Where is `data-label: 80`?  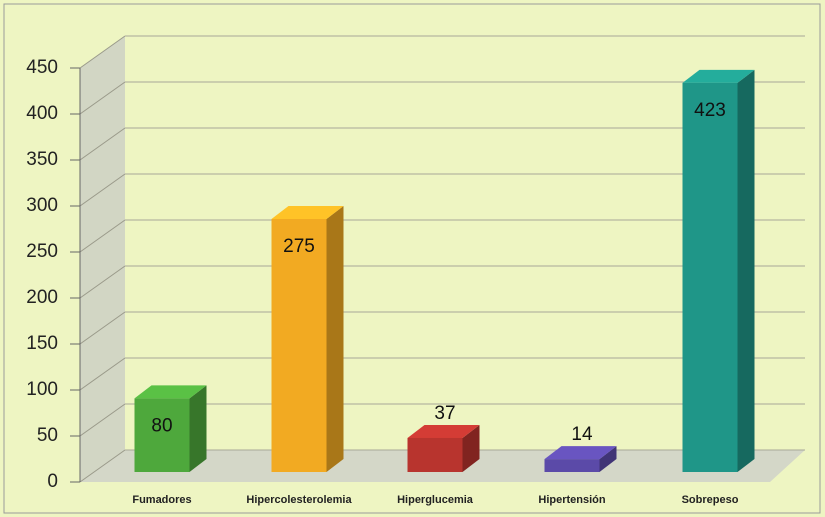
data-label: 80 is located at coordinates (161, 425).